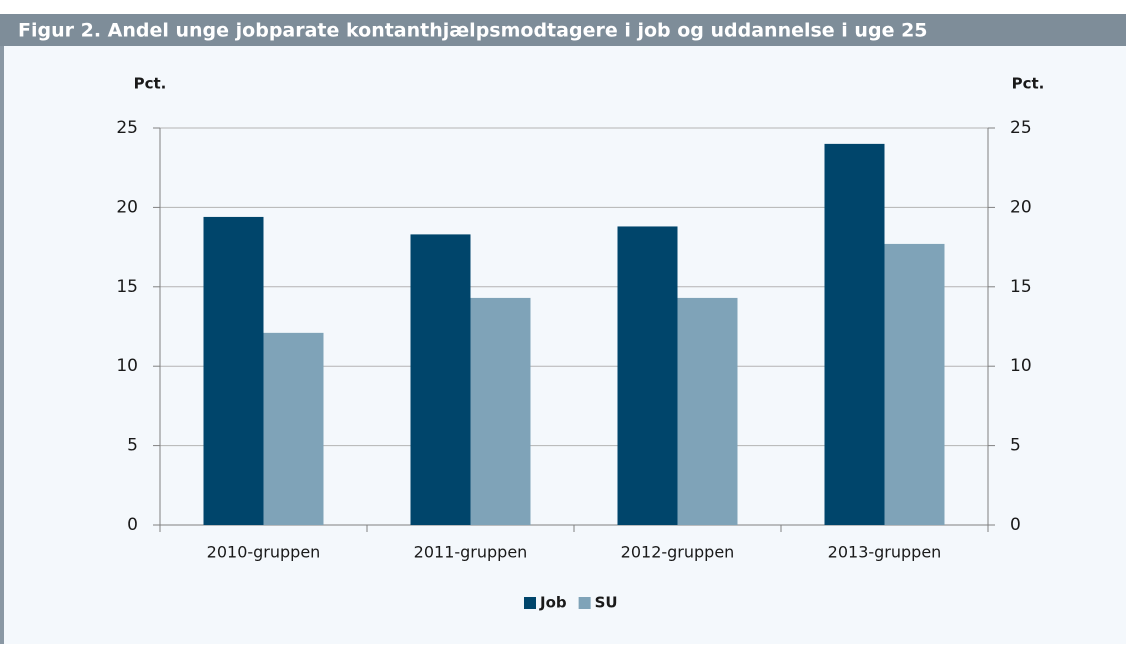 The height and width of the screenshot is (648, 1126). I want to click on legend-label: Job, so click(553, 603).